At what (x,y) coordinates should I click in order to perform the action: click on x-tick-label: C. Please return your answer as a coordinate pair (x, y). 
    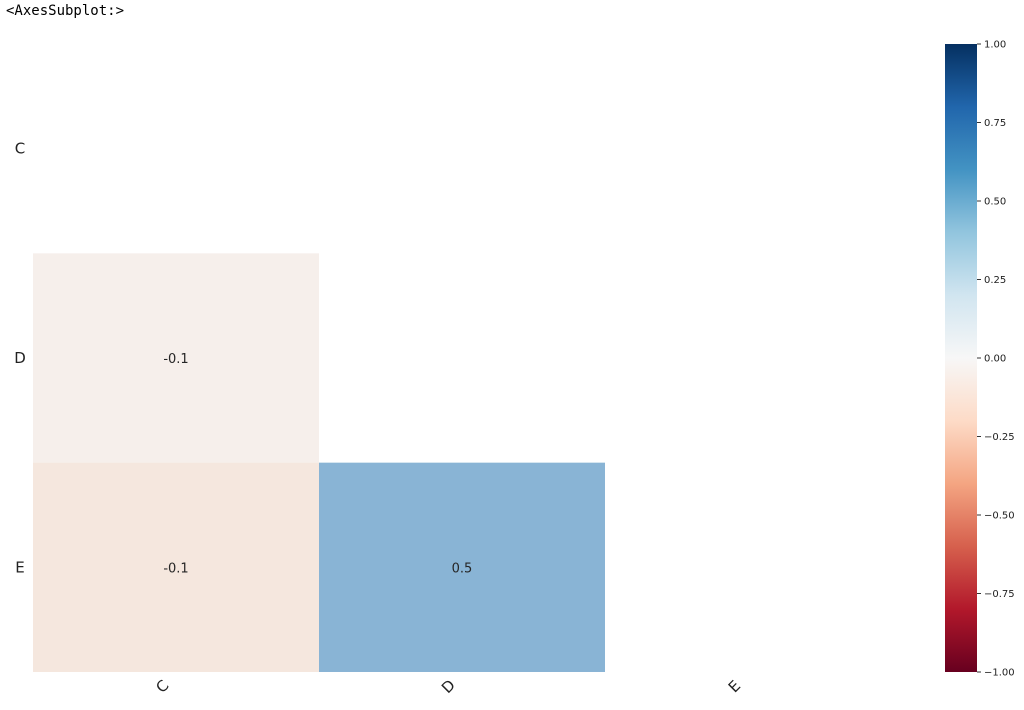
    Looking at the image, I should click on (162, 686).